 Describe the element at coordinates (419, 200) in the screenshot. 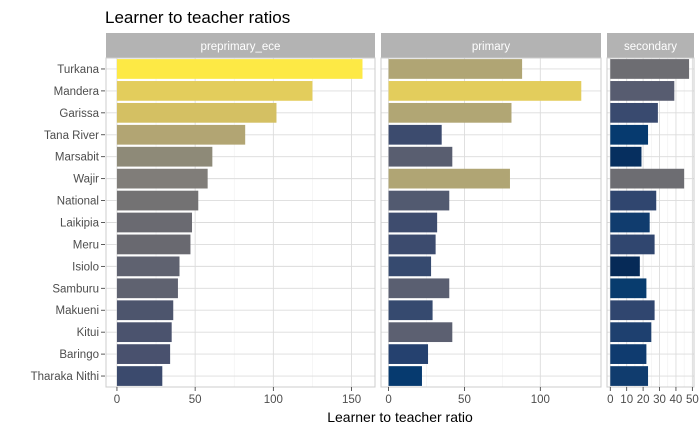

I see `bar-primary-national` at that location.